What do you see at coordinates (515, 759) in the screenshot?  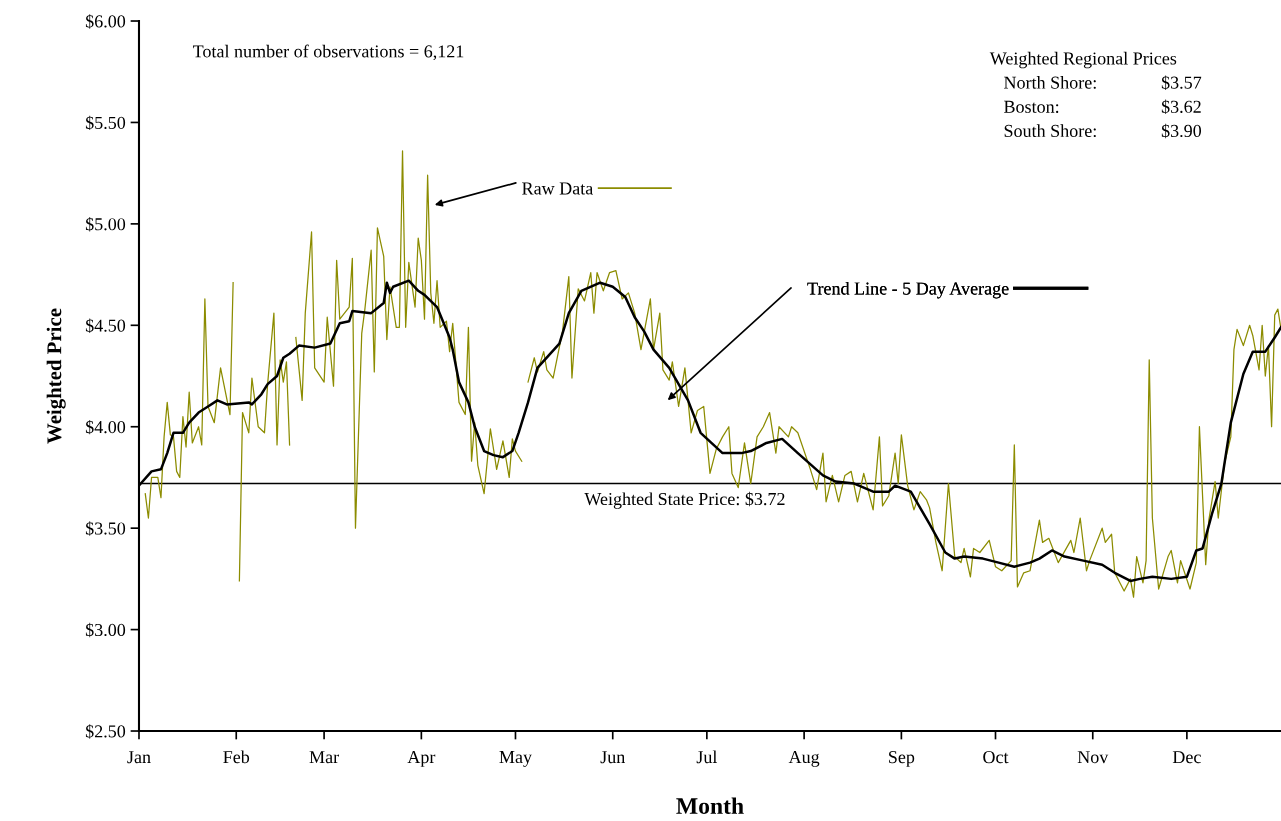 I see `x-tick-label: May` at bounding box center [515, 759].